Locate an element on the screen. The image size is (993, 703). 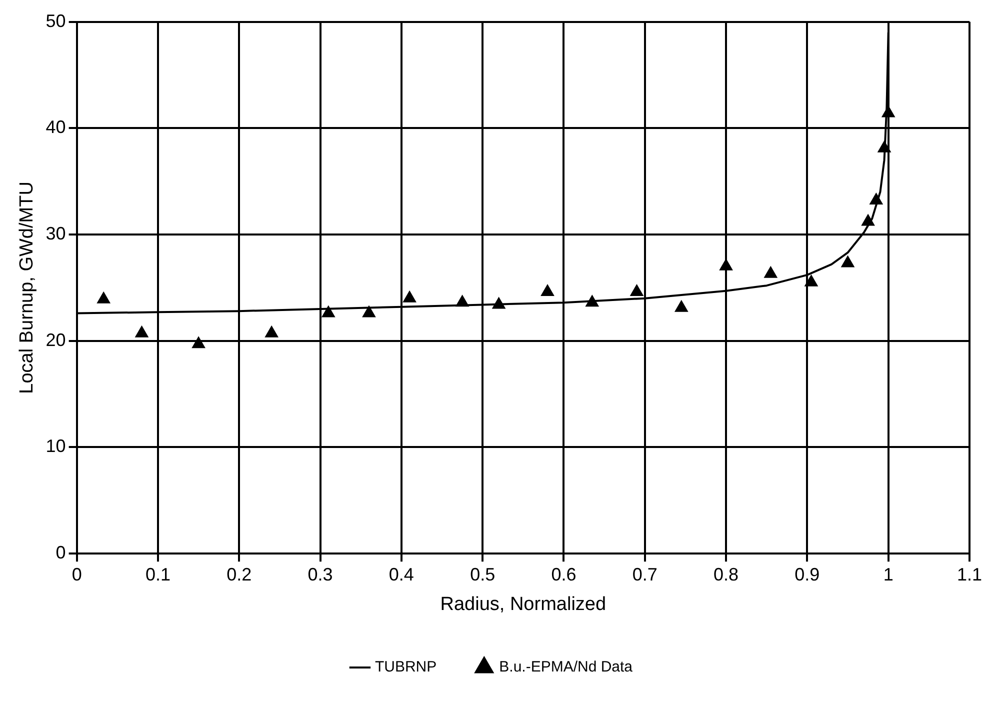
x-tick-label: 0.5 is located at coordinates (483, 574).